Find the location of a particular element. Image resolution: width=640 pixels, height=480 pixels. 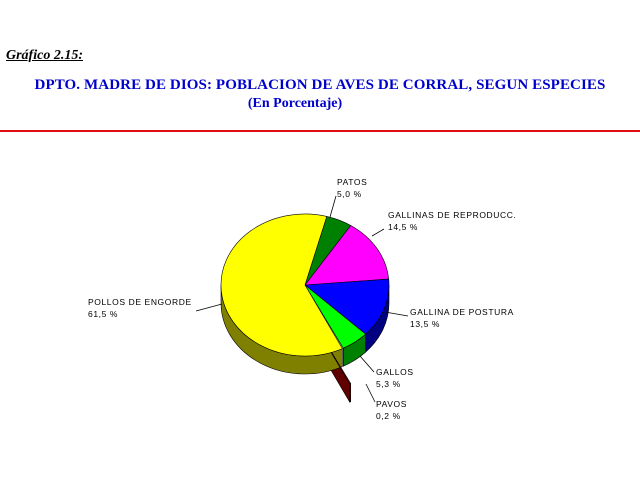

slice-value-label: 0,2 % is located at coordinates (388, 416).